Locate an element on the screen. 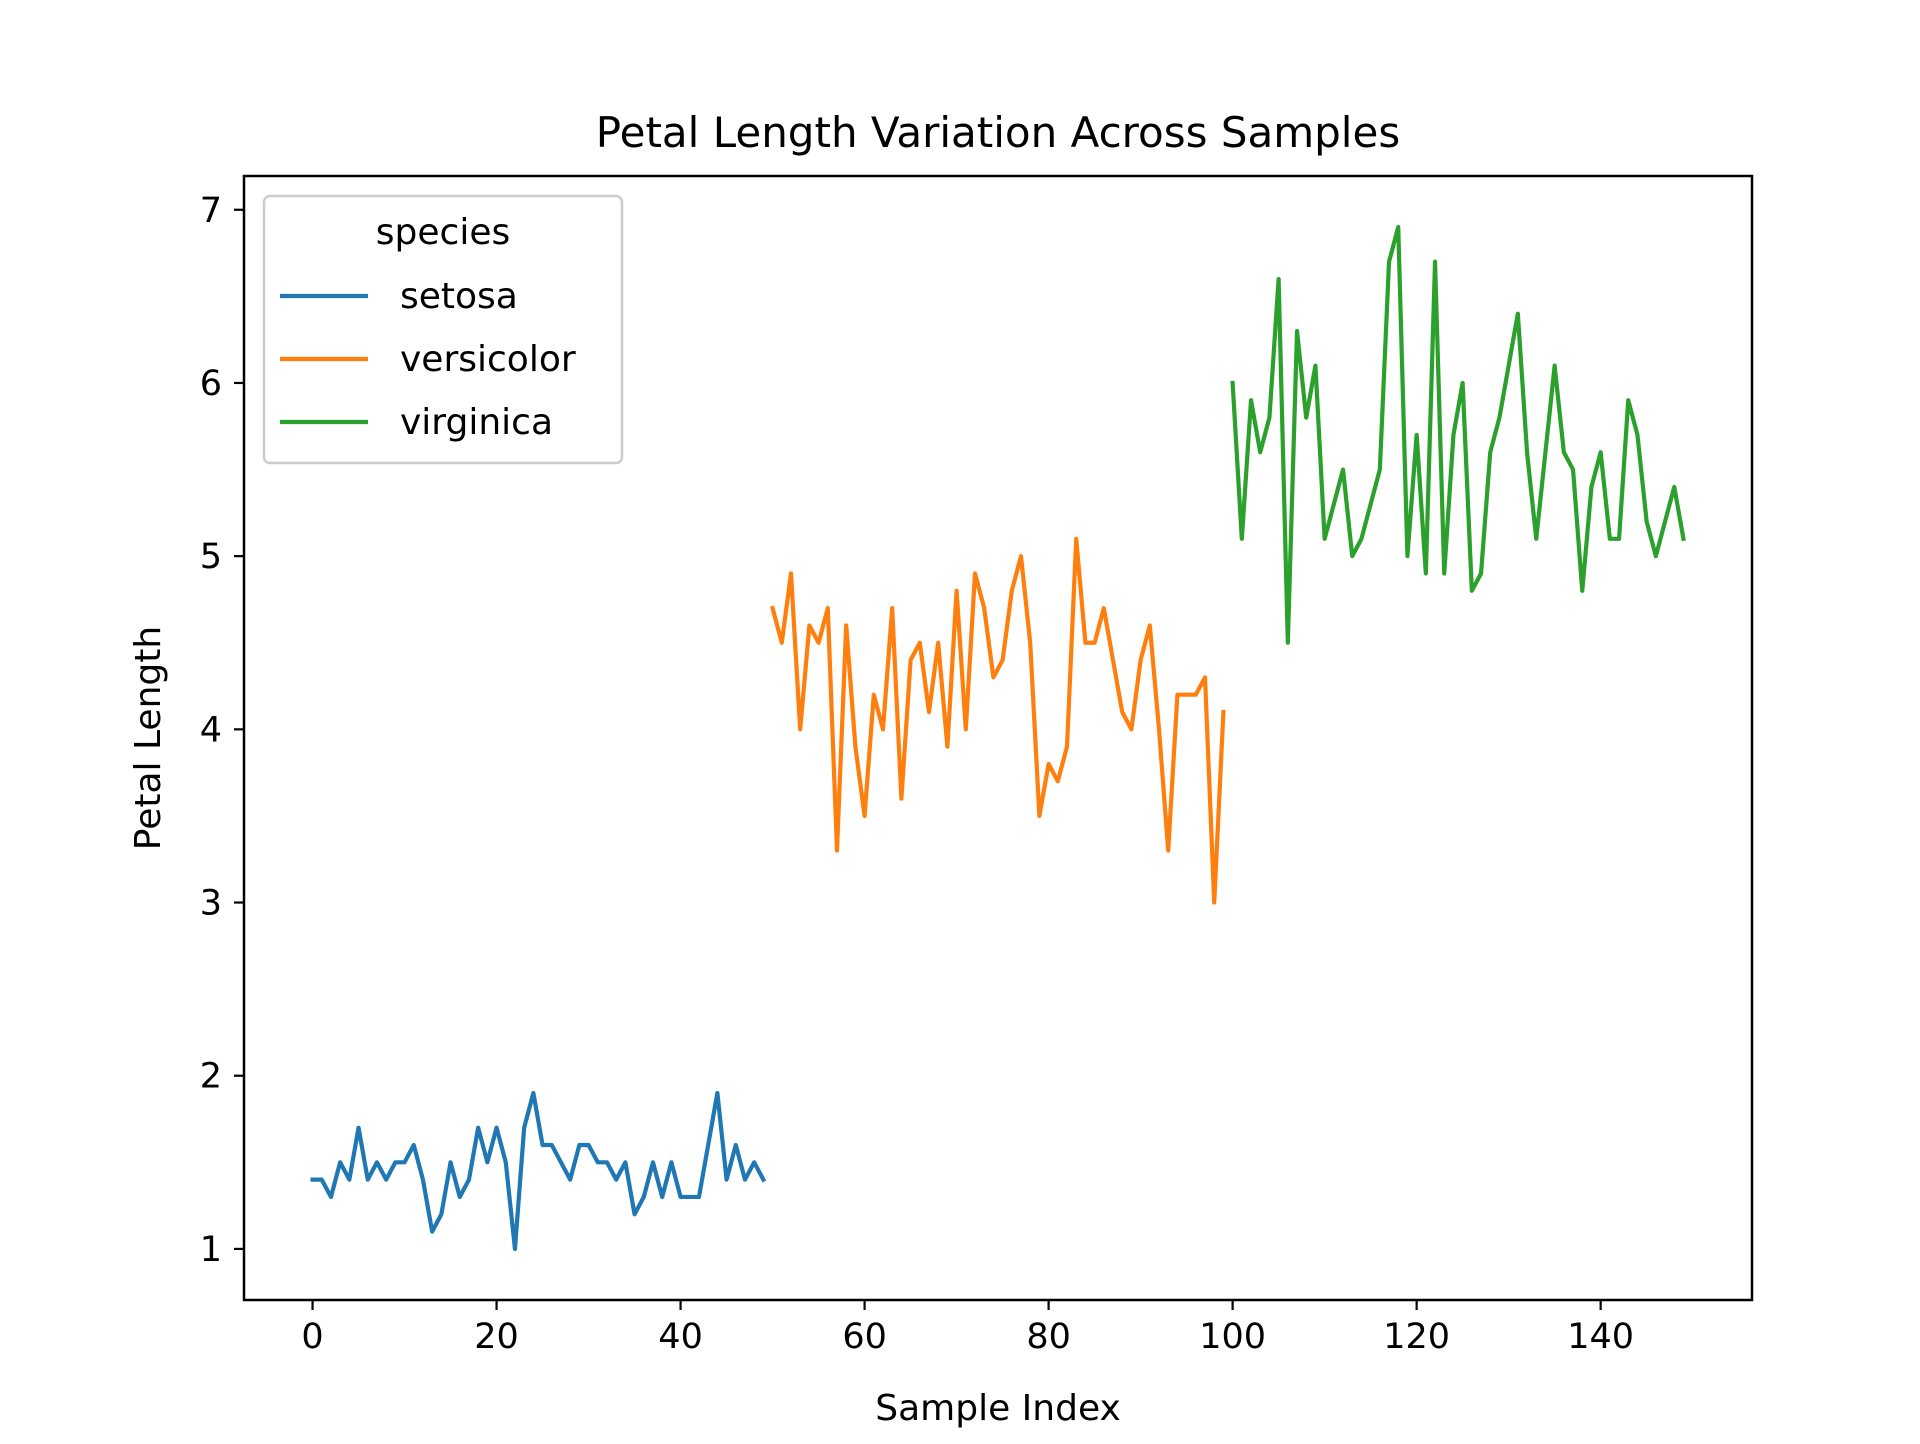 The width and height of the screenshot is (1920, 1444). x-axis: 0 20 40 60 80 100 120 140 is located at coordinates (967, 1328).